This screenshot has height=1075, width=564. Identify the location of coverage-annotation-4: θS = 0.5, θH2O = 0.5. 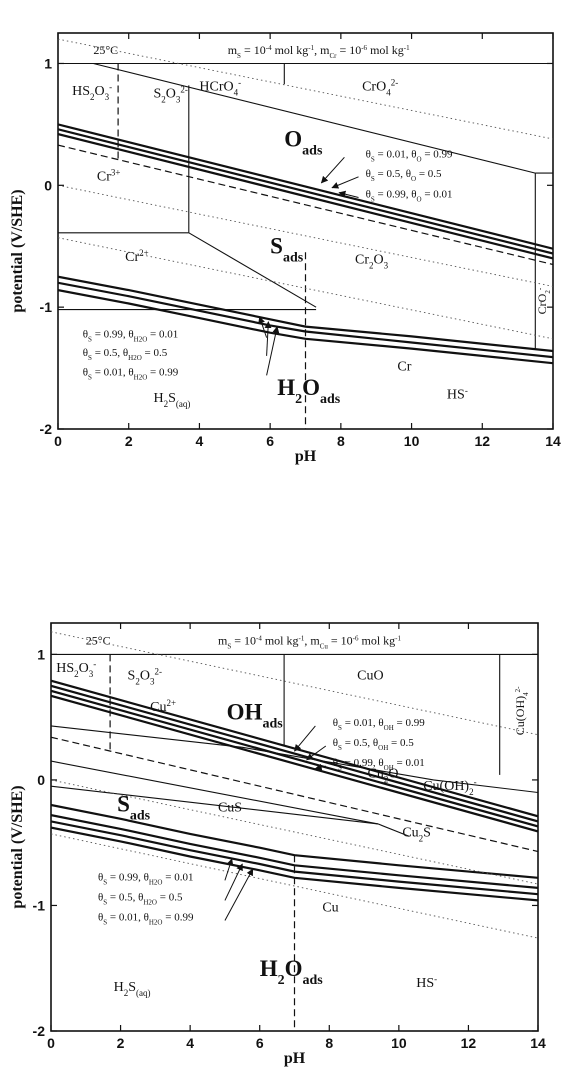
(140, 898).